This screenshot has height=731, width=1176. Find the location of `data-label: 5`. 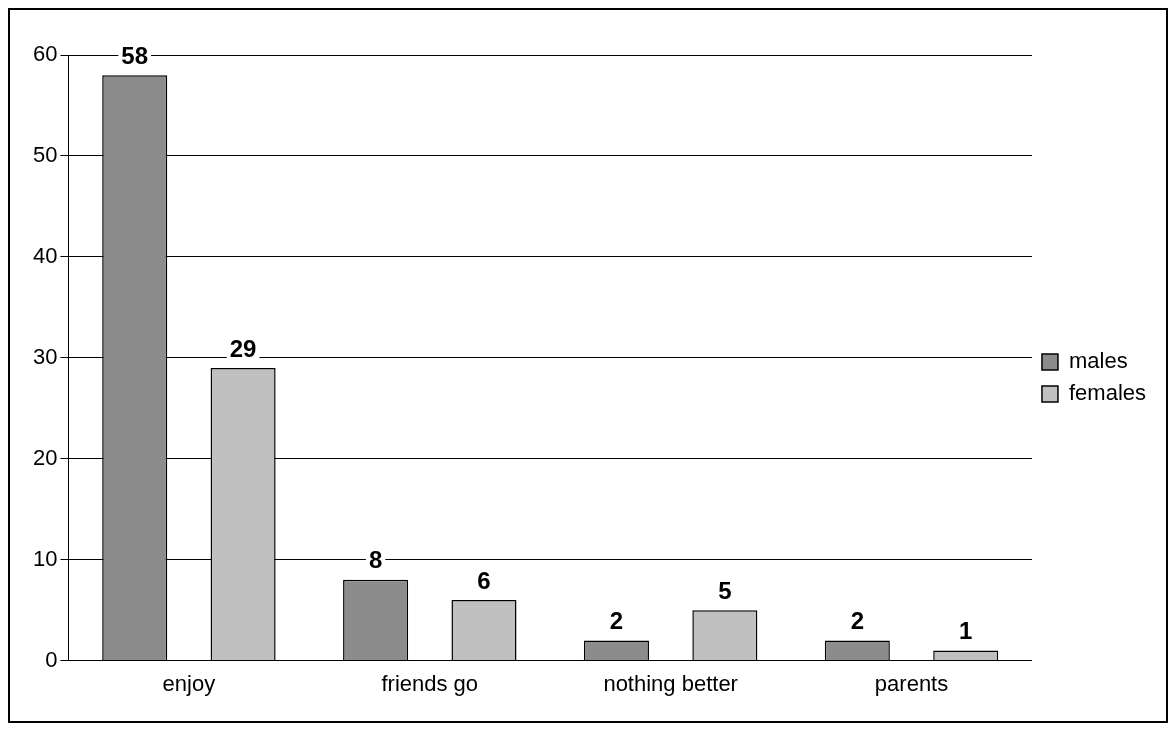

data-label: 5 is located at coordinates (725, 590).